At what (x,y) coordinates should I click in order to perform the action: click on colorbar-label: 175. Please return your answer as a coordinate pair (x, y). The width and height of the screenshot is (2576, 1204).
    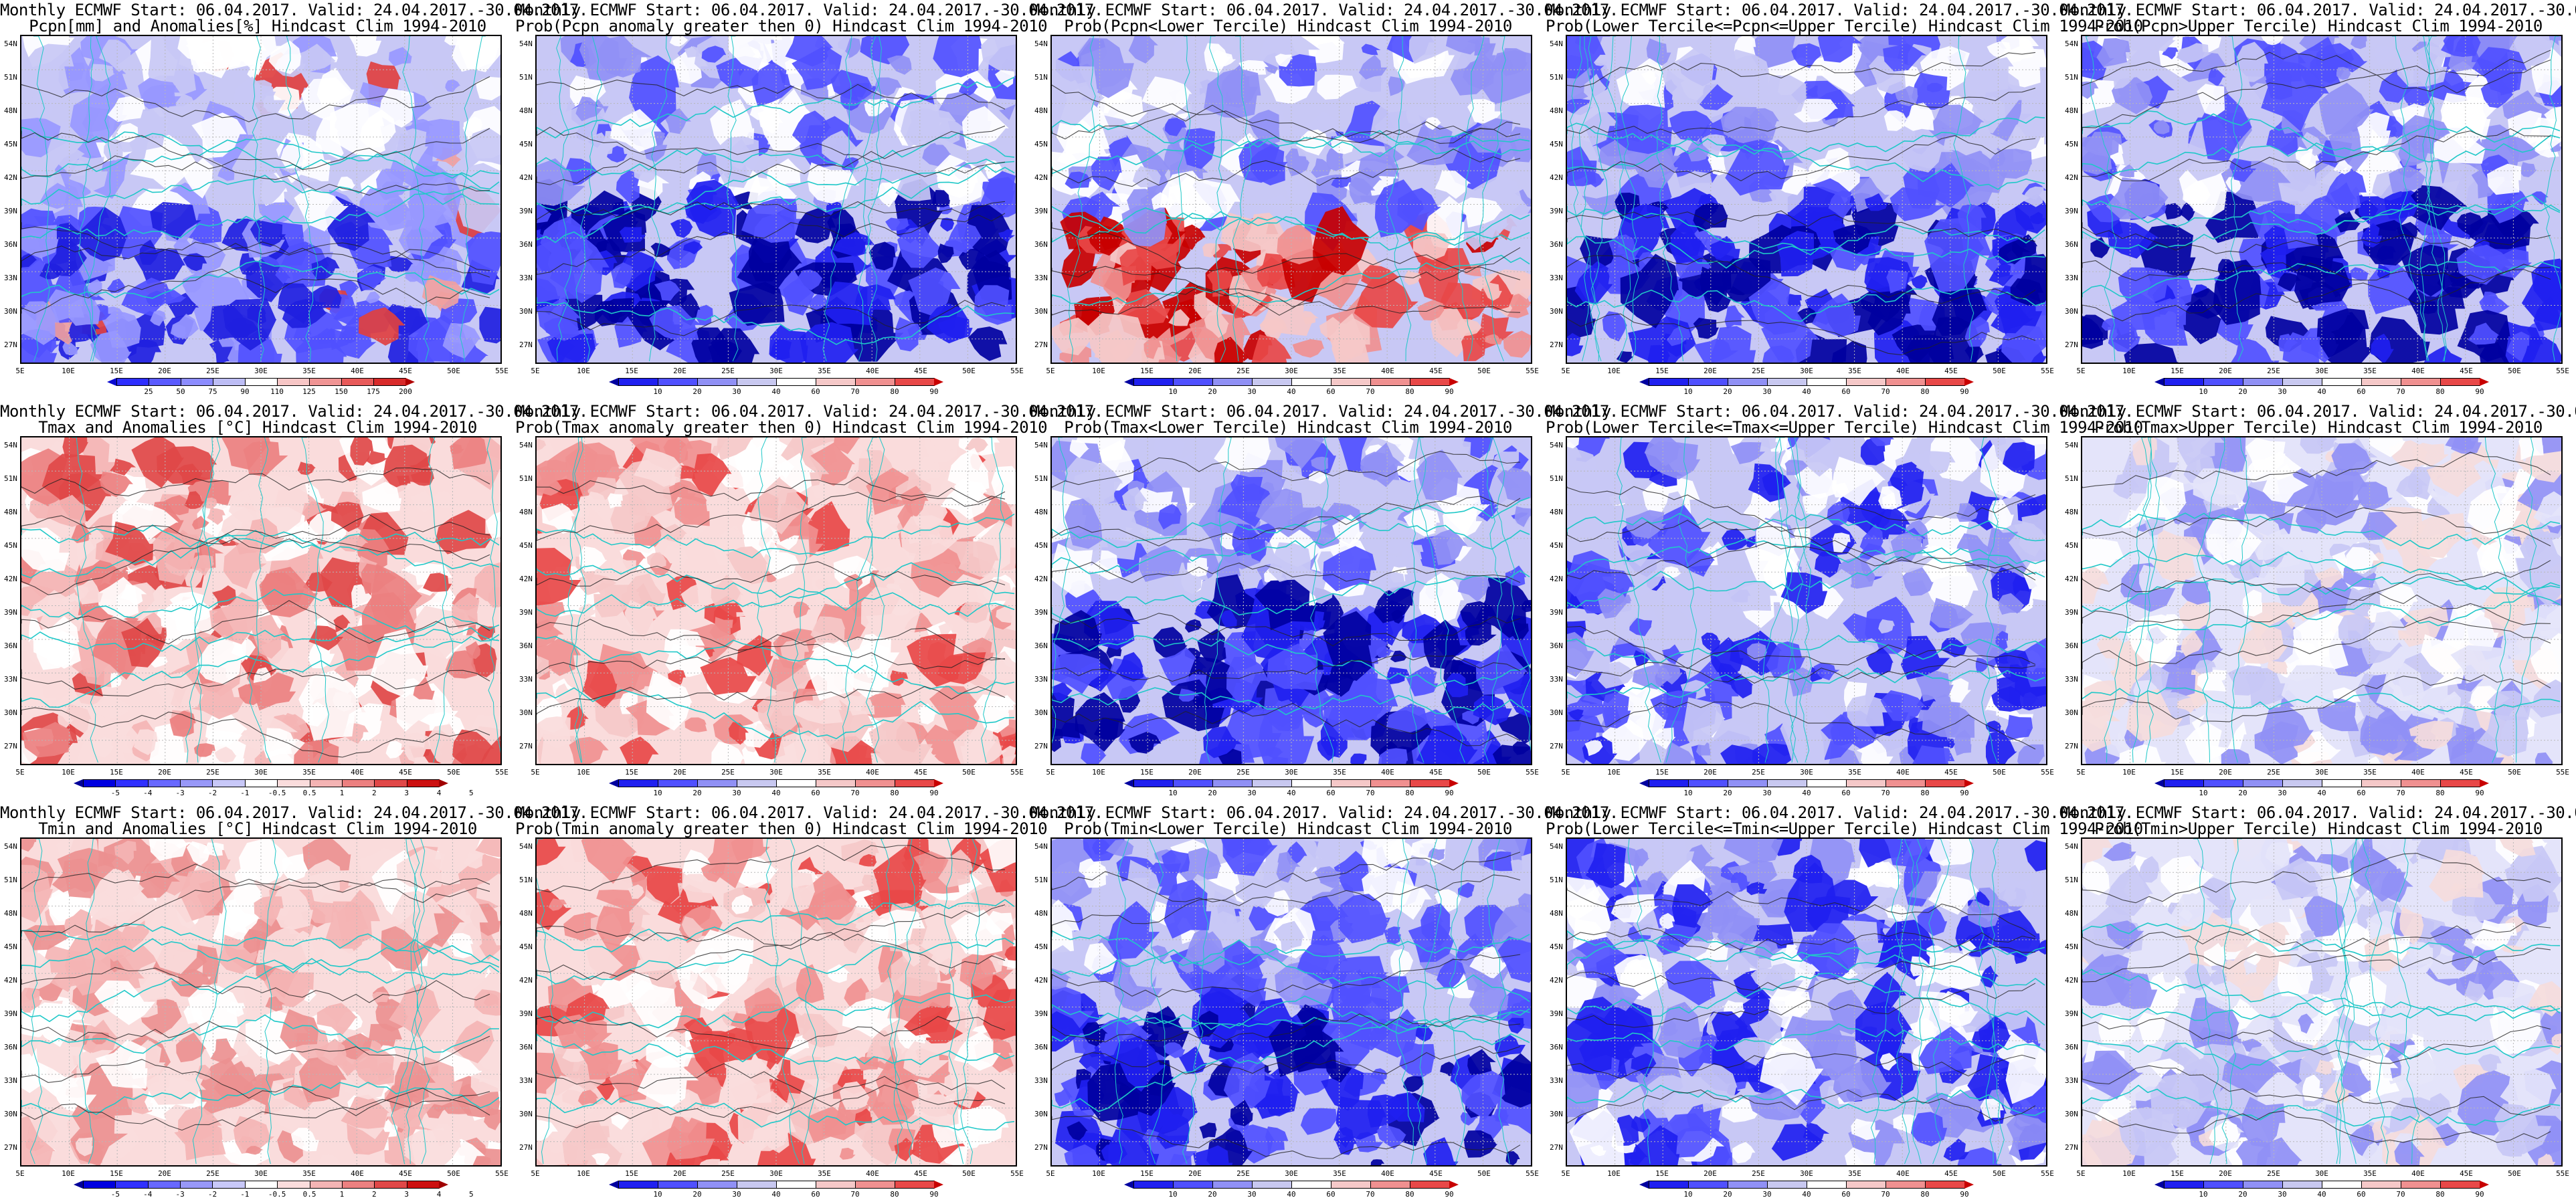
    Looking at the image, I should click on (374, 391).